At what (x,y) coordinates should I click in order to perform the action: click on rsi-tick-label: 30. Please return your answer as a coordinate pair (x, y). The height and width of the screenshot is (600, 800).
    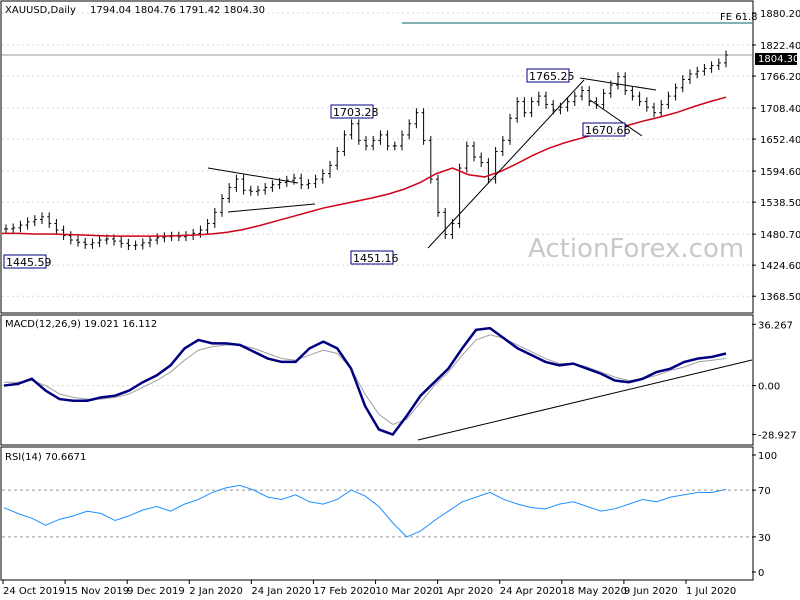
    Looking at the image, I should click on (764, 538).